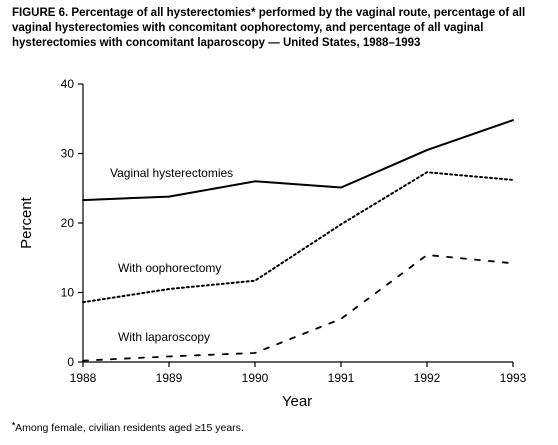 The height and width of the screenshot is (445, 558). Describe the element at coordinates (298, 373) in the screenshot. I see `x-ticks: 1988 1989 1990 1991 1992 1993` at that location.